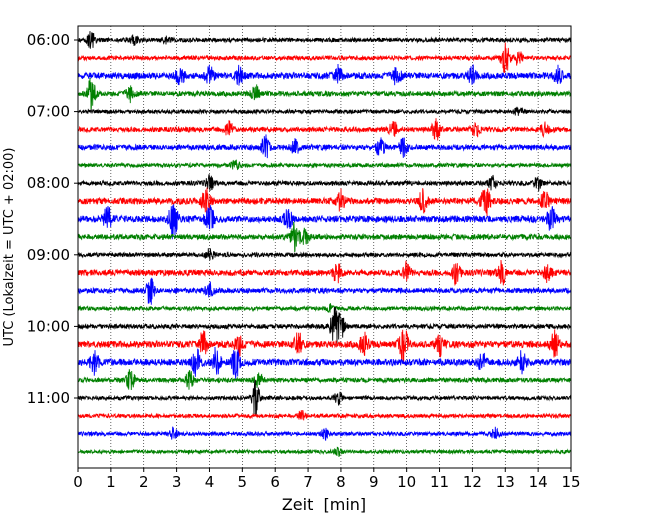  I want to click on x-tick-label: 14, so click(538, 482).